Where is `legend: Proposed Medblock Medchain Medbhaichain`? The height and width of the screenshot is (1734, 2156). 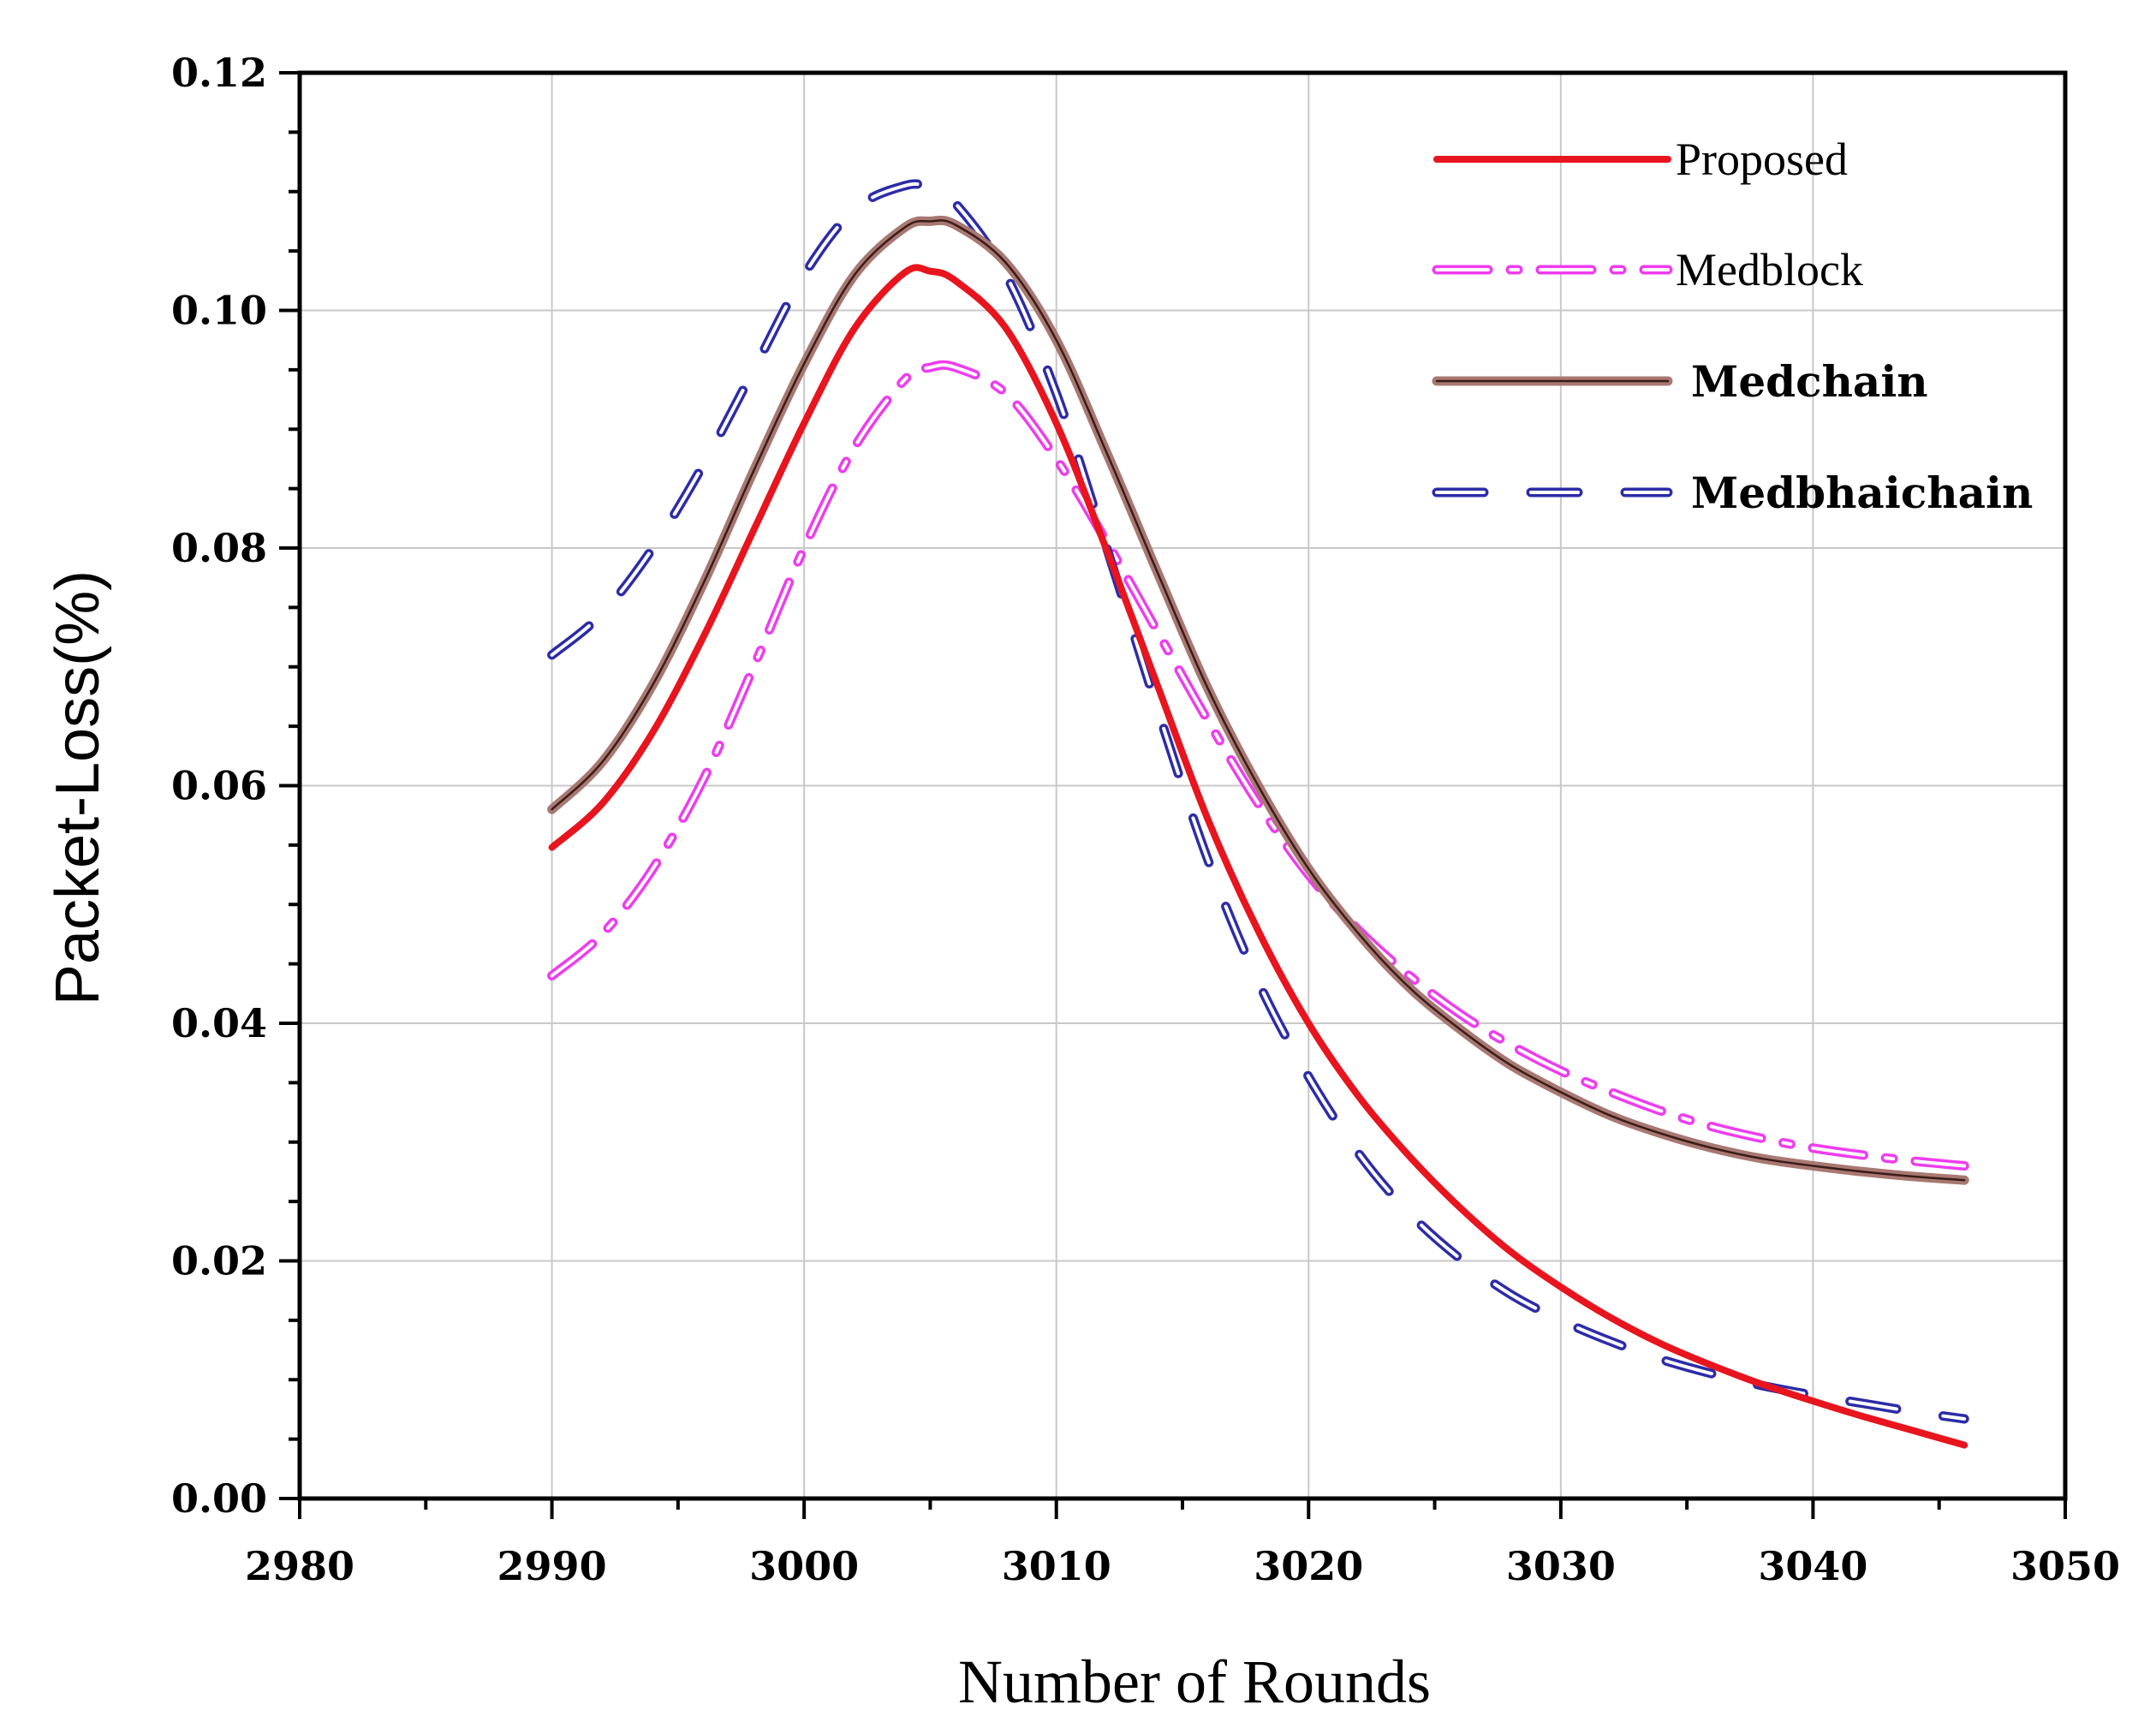 legend: Proposed Medblock Medchain Medbhaichain is located at coordinates (1733, 326).